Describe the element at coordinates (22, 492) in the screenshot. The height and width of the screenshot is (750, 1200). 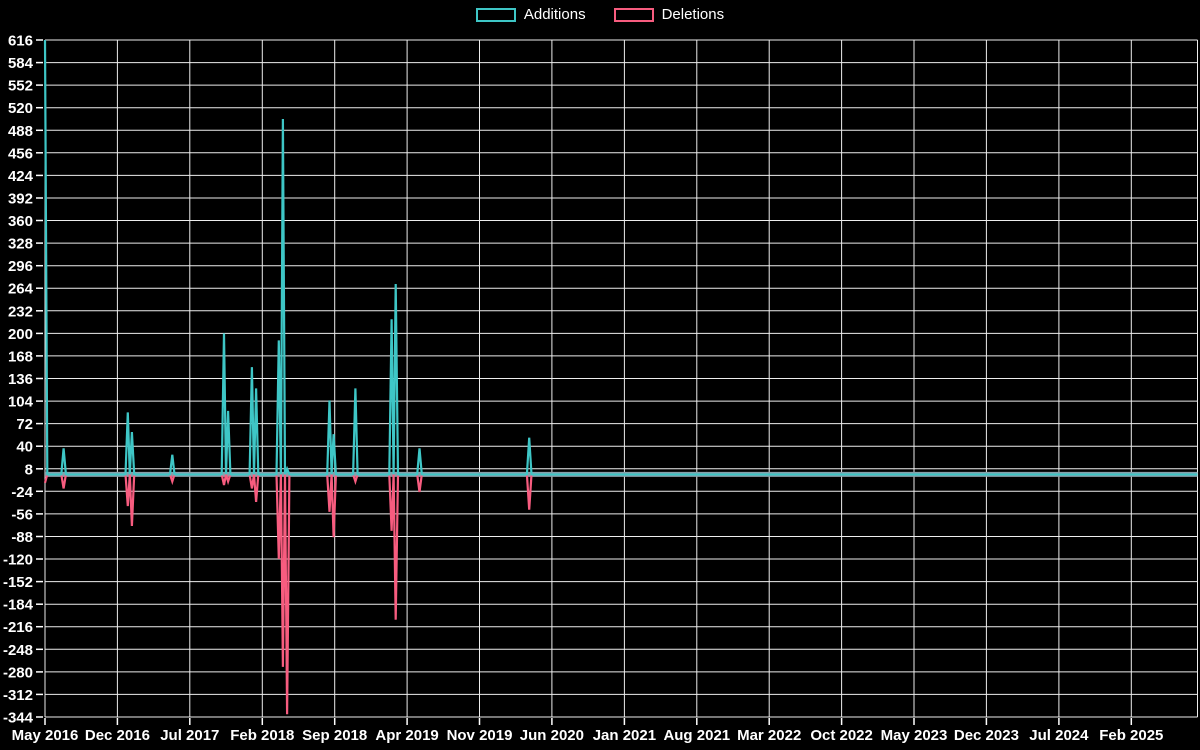
I see `y-tick-label: -24` at that location.